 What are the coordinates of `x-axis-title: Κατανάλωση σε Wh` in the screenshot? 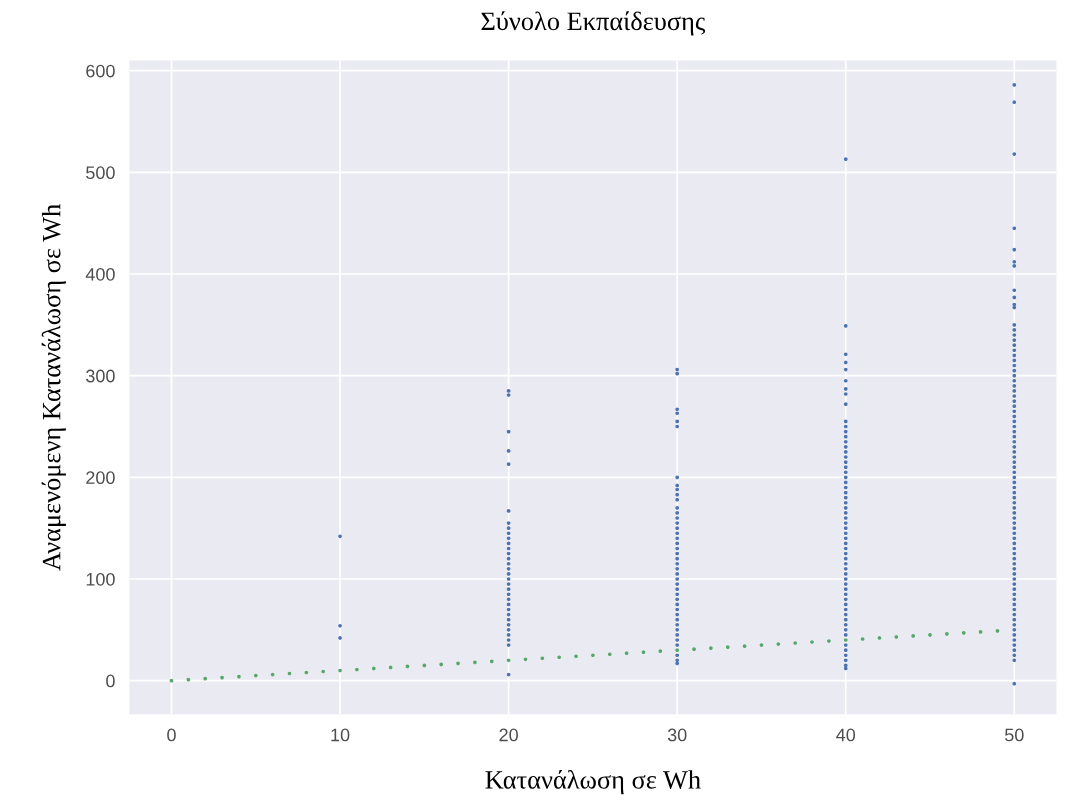 It's located at (593, 782).